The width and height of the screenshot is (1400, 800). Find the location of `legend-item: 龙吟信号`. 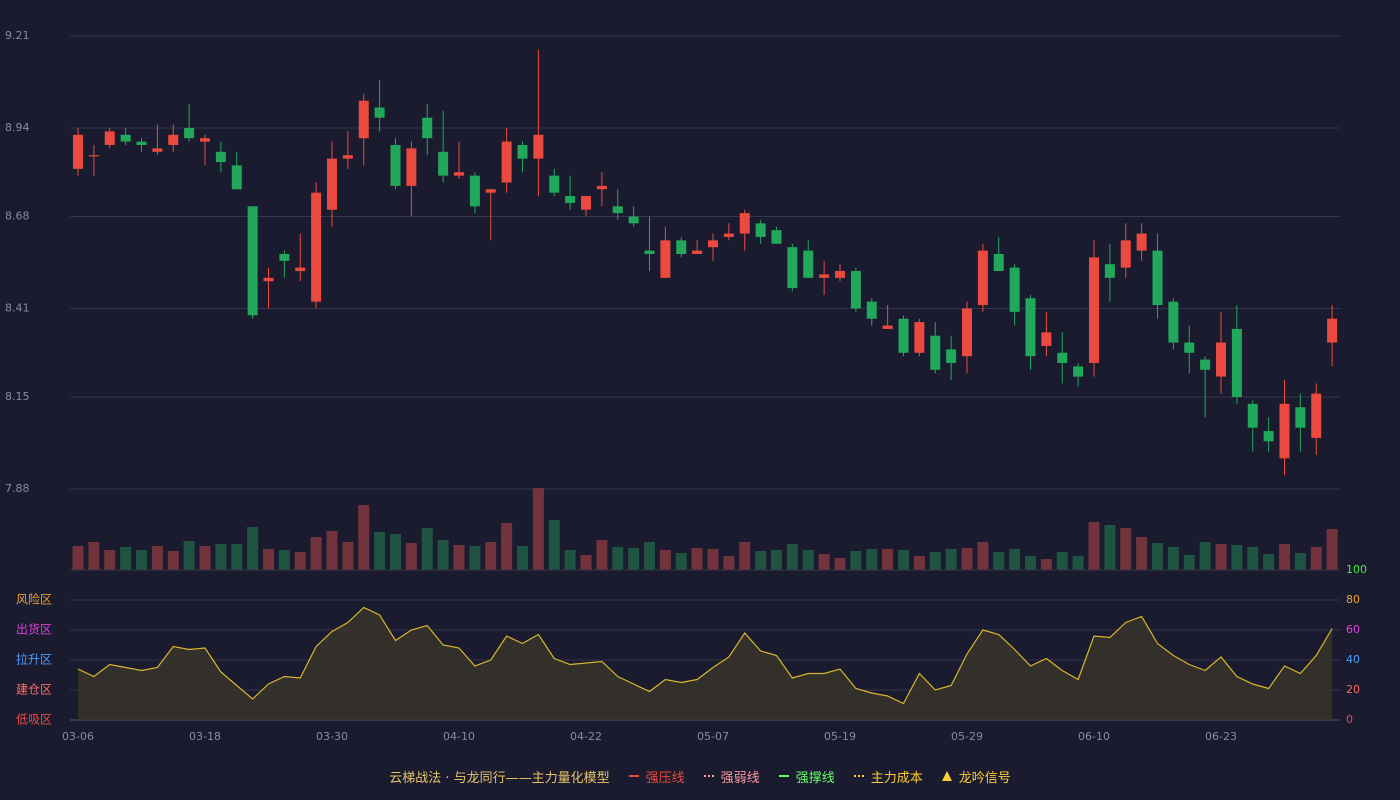

legend-item: 龙吟信号 is located at coordinates (976, 776).